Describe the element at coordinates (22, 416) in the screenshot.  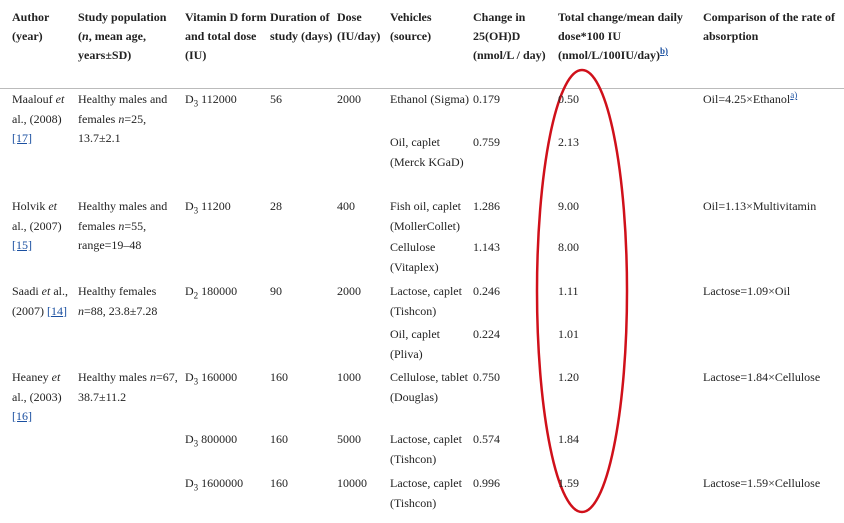
I see `reference-link: [16]` at that location.